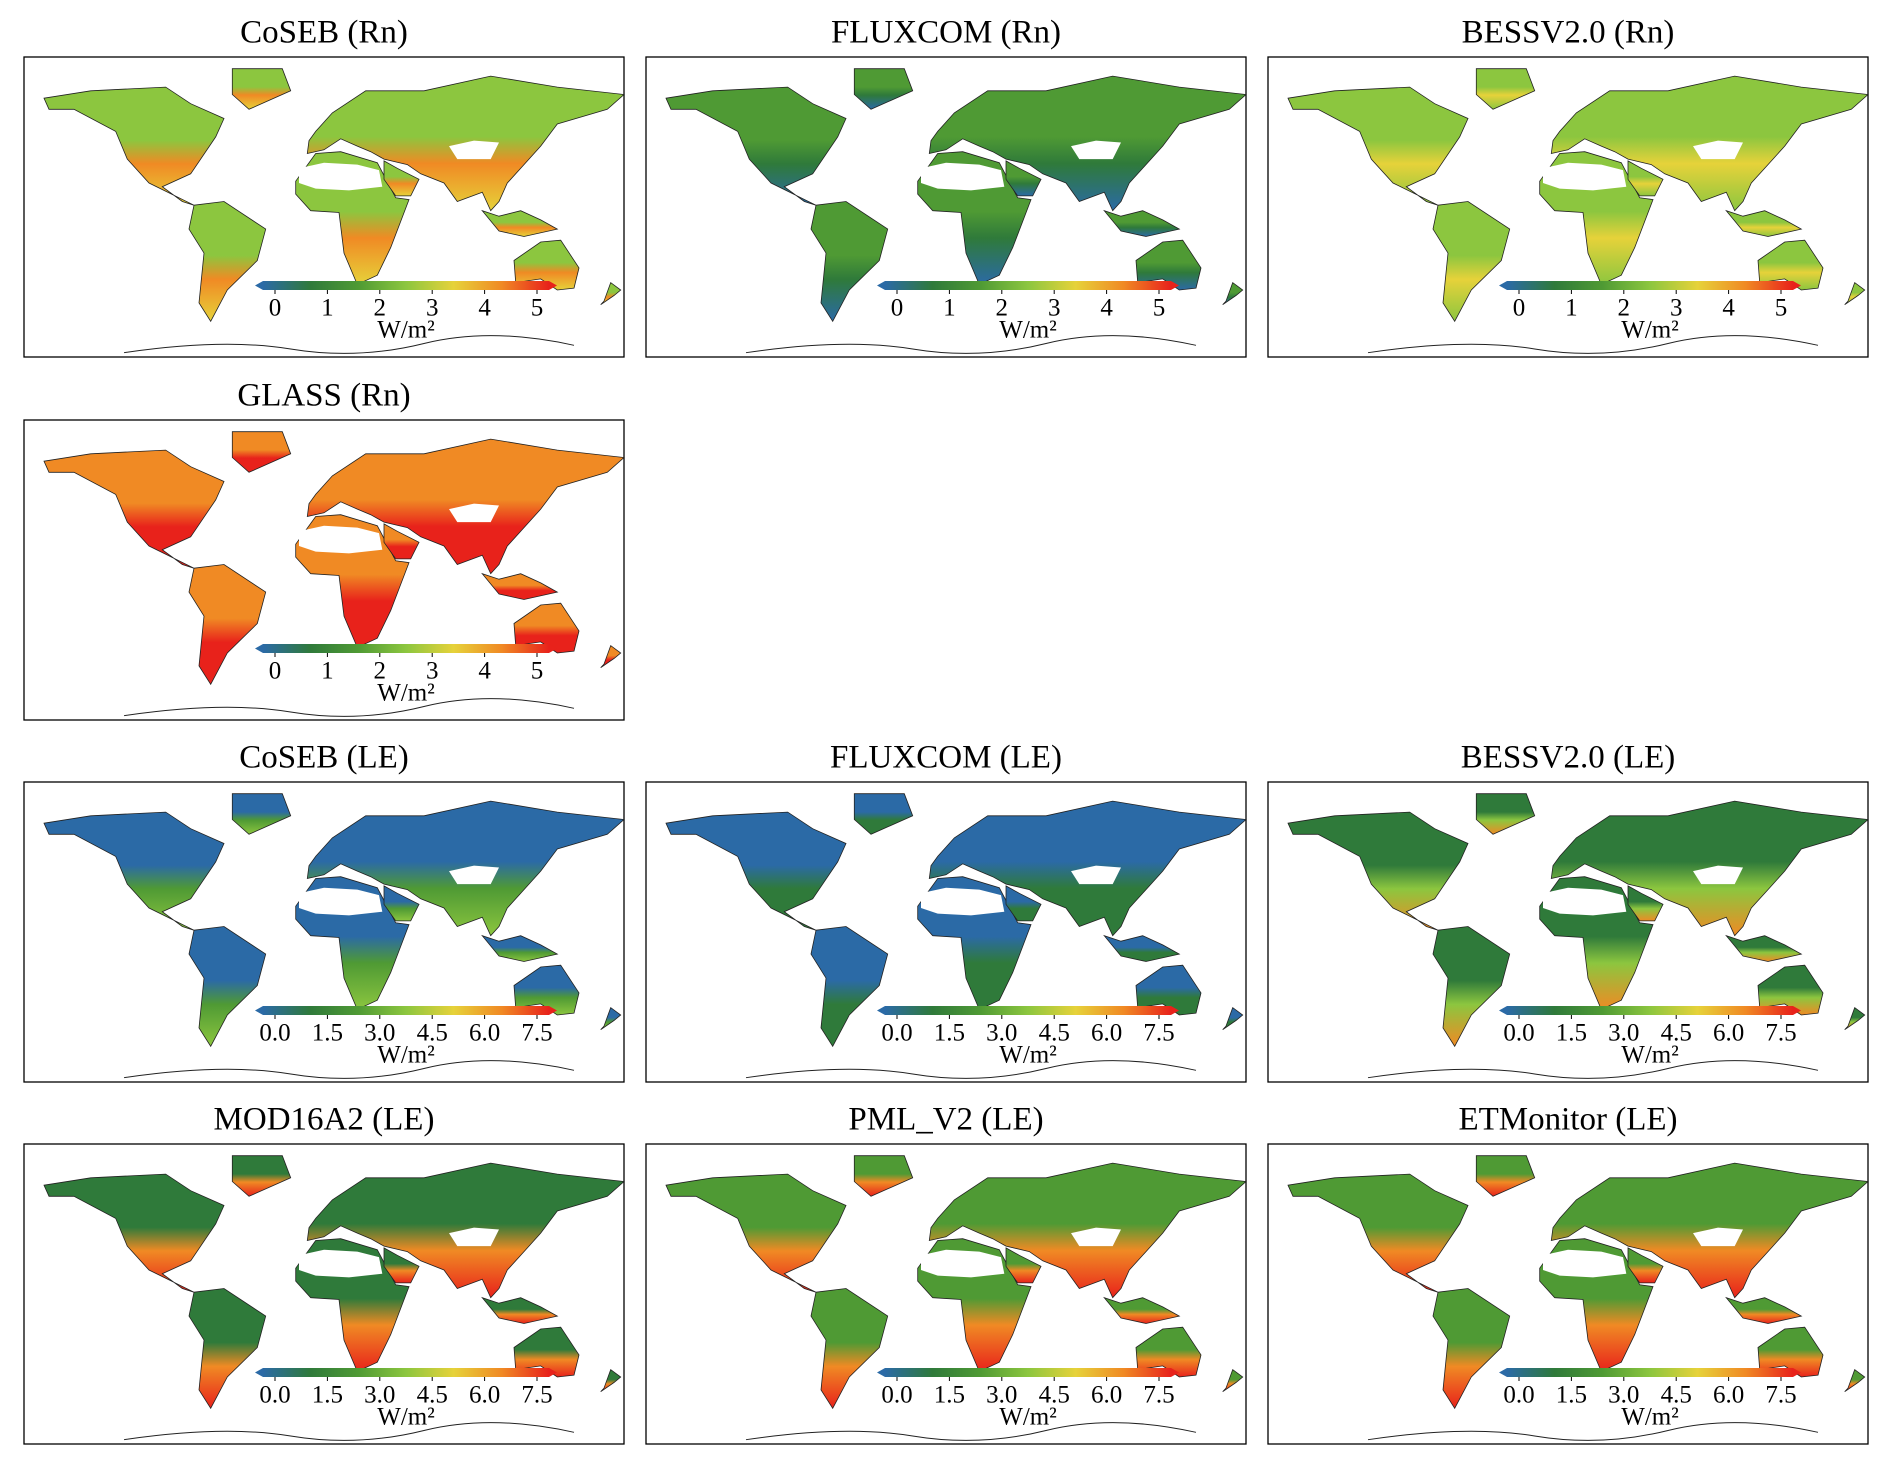 This screenshot has width=1892, height=1465. What do you see at coordinates (1518, 1033) in the screenshot?
I see `colorbar-tick-label: 0.0` at bounding box center [1518, 1033].